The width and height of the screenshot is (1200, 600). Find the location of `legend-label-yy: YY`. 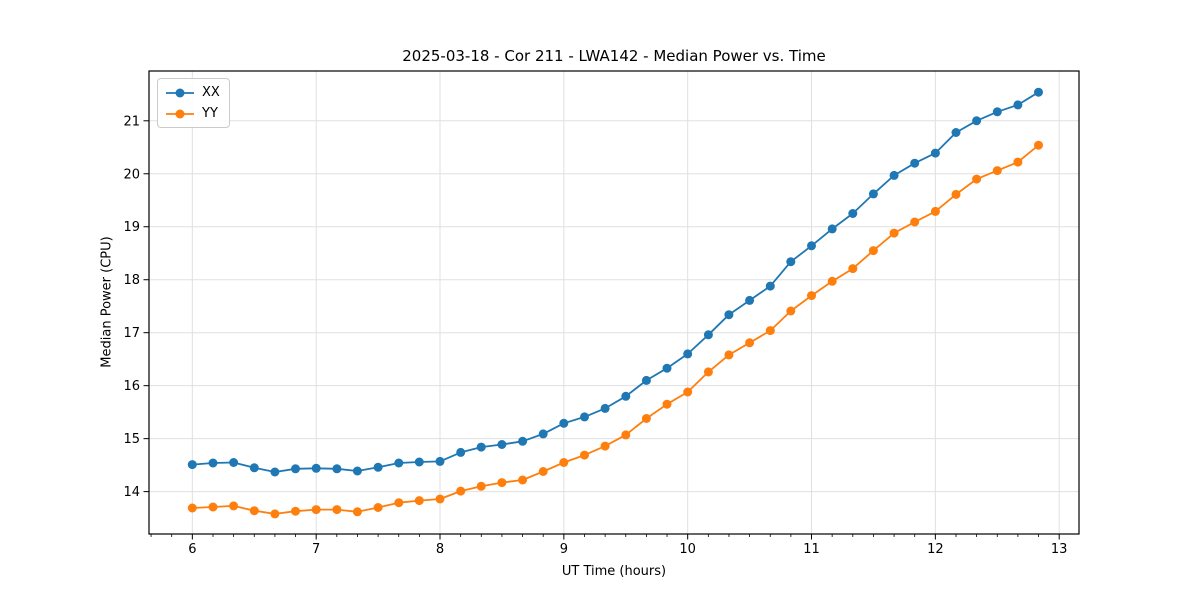

legend-label-yy: YY is located at coordinates (210, 113).